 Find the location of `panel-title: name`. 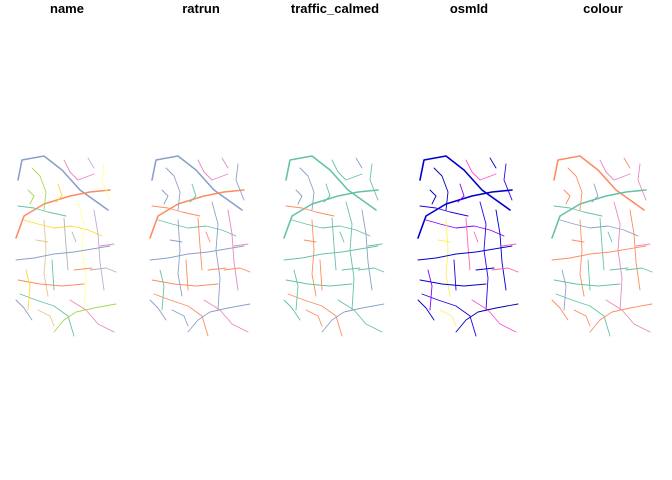

panel-title: name is located at coordinates (67, 8).